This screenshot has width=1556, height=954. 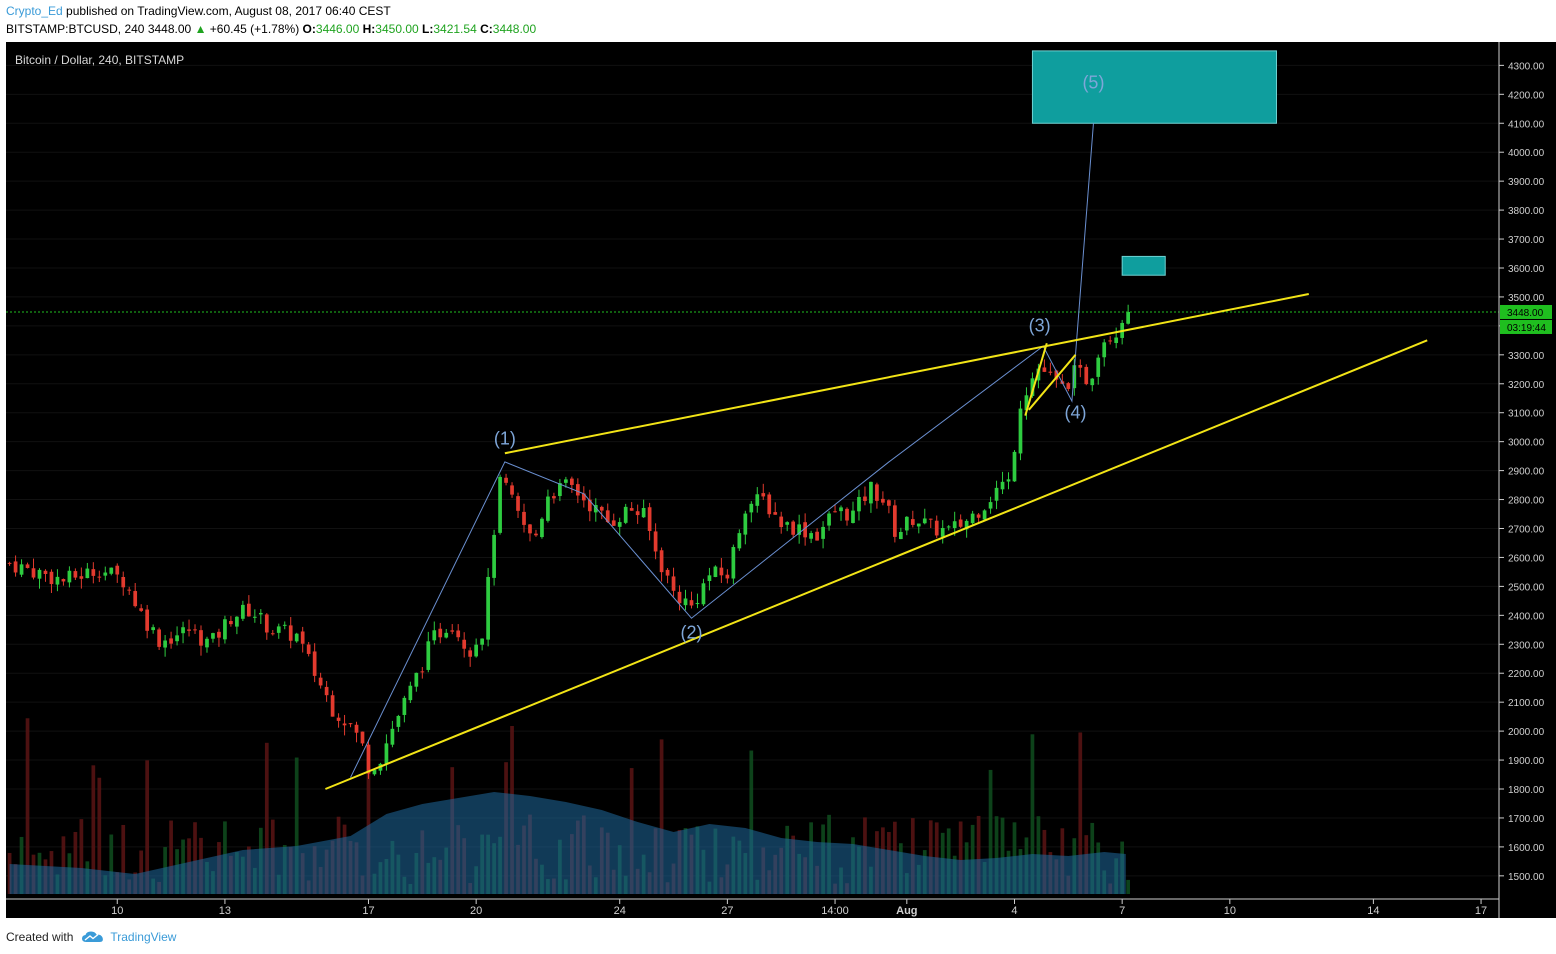 I want to click on x-tick-label: 20, so click(x=476, y=911).